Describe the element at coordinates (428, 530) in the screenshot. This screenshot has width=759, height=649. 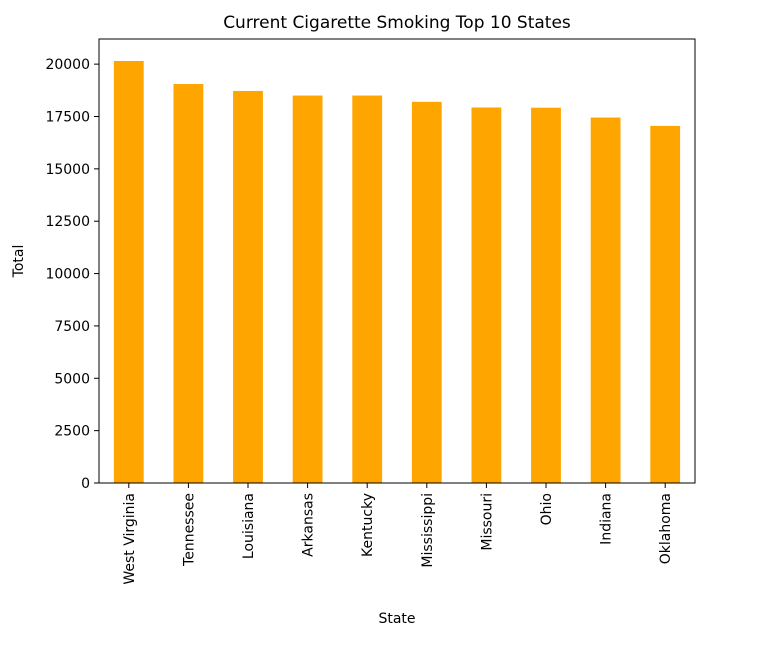
I see `x-tick-label: Mississippi` at that location.